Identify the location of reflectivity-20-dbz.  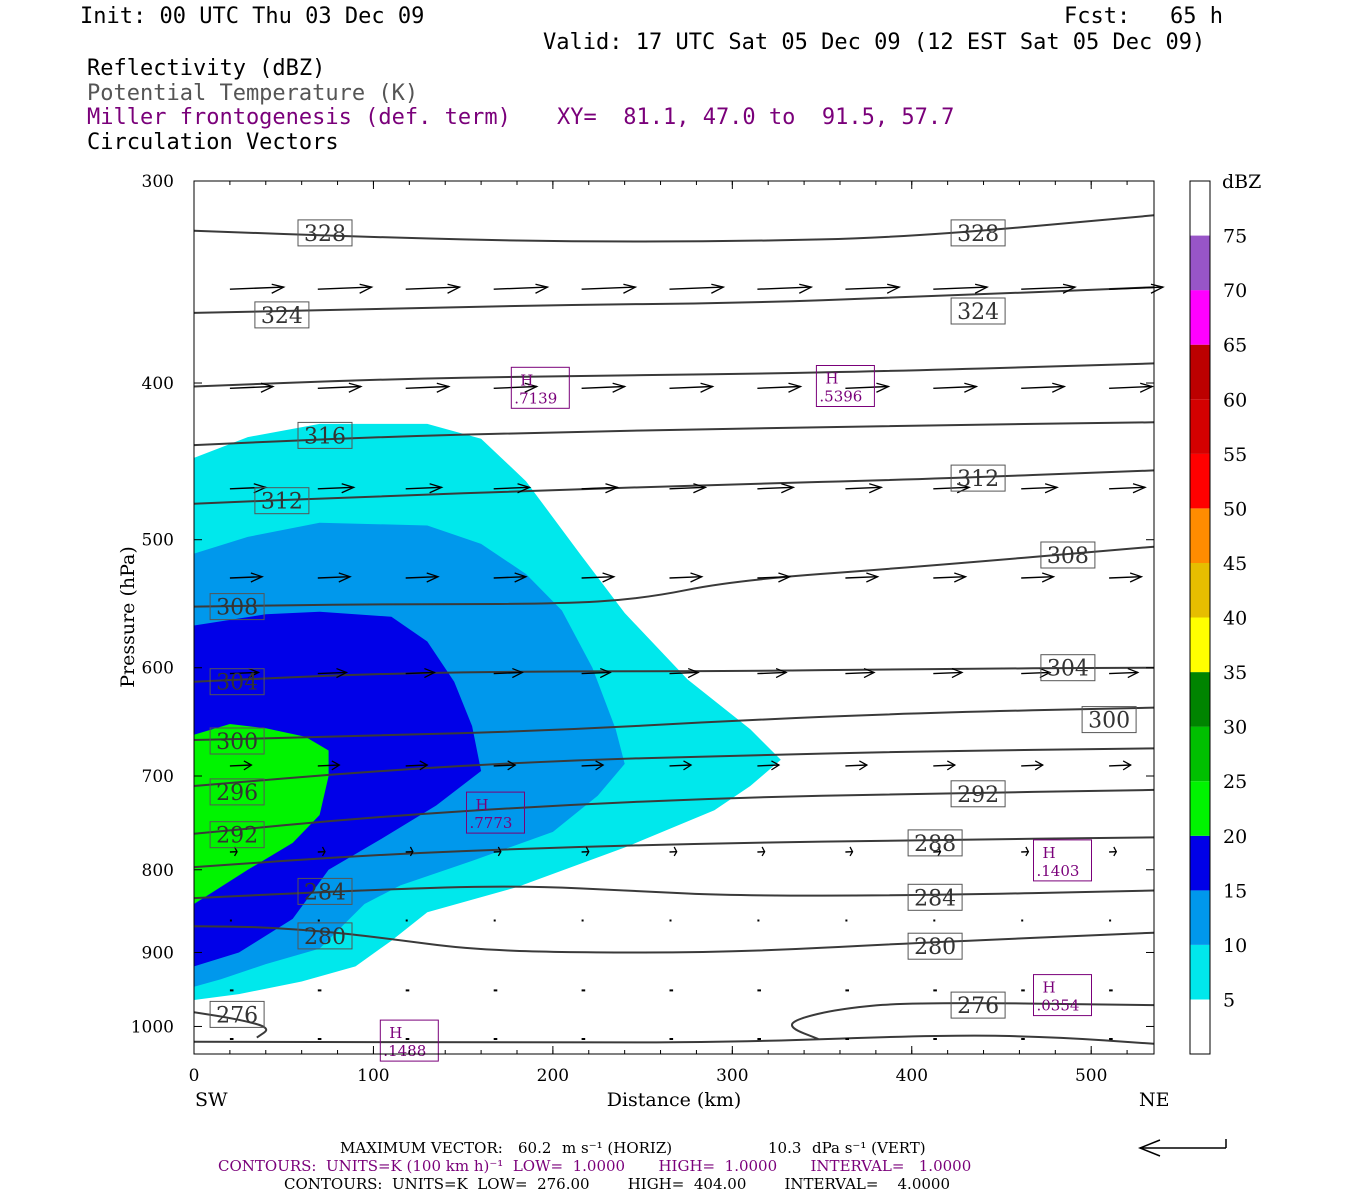
(261, 814).